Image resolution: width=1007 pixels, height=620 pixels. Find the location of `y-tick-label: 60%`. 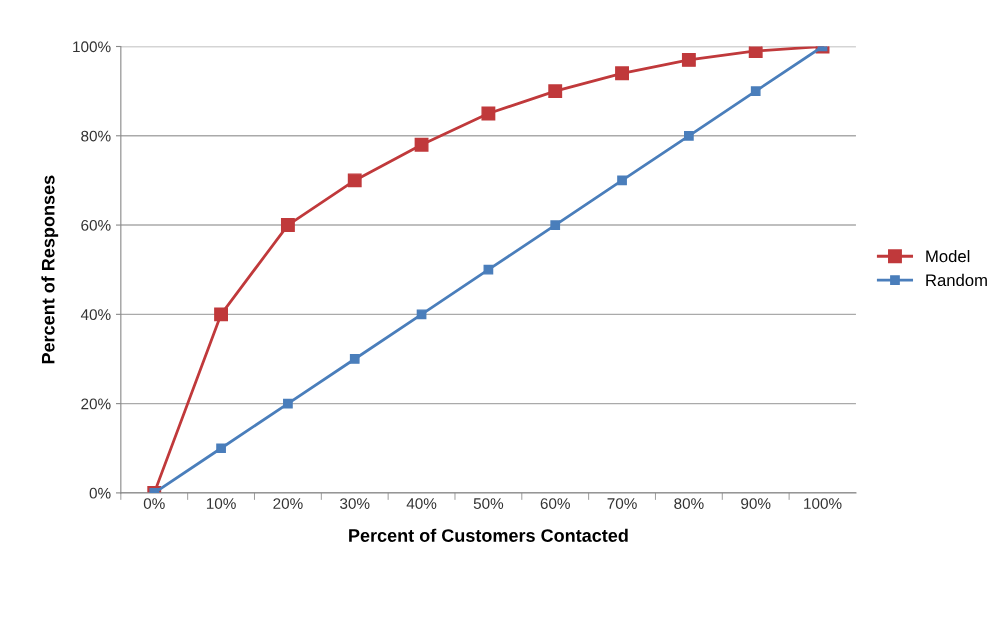

y-tick-label: 60% is located at coordinates (96, 225).